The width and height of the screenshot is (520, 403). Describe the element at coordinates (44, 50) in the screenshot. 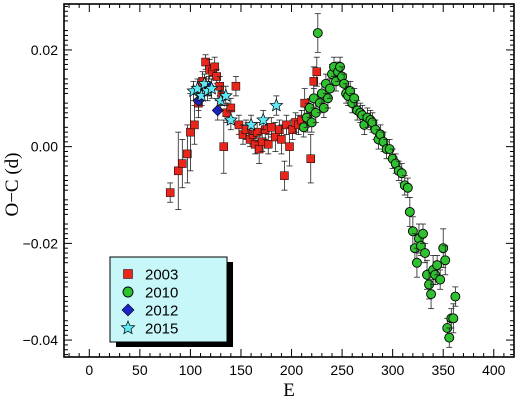

I see `y-tick-label: 0.02` at that location.